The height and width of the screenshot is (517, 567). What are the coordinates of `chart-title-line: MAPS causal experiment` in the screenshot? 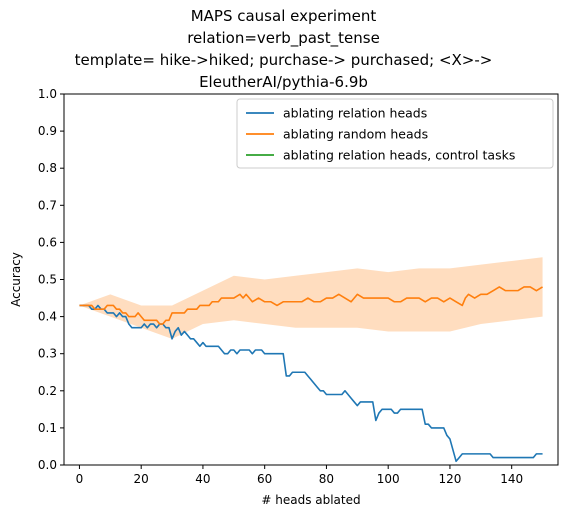 It's located at (283, 16).